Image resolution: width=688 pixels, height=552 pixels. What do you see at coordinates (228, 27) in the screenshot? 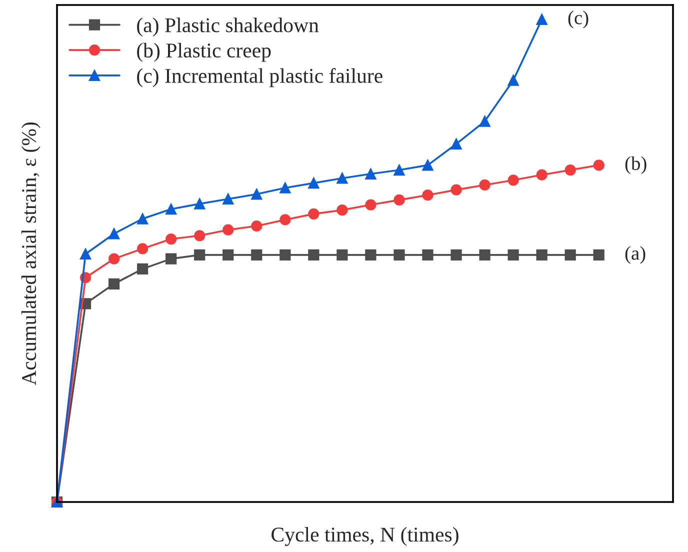
I see `legend-label: (a) Plastic shakedown` at bounding box center [228, 27].